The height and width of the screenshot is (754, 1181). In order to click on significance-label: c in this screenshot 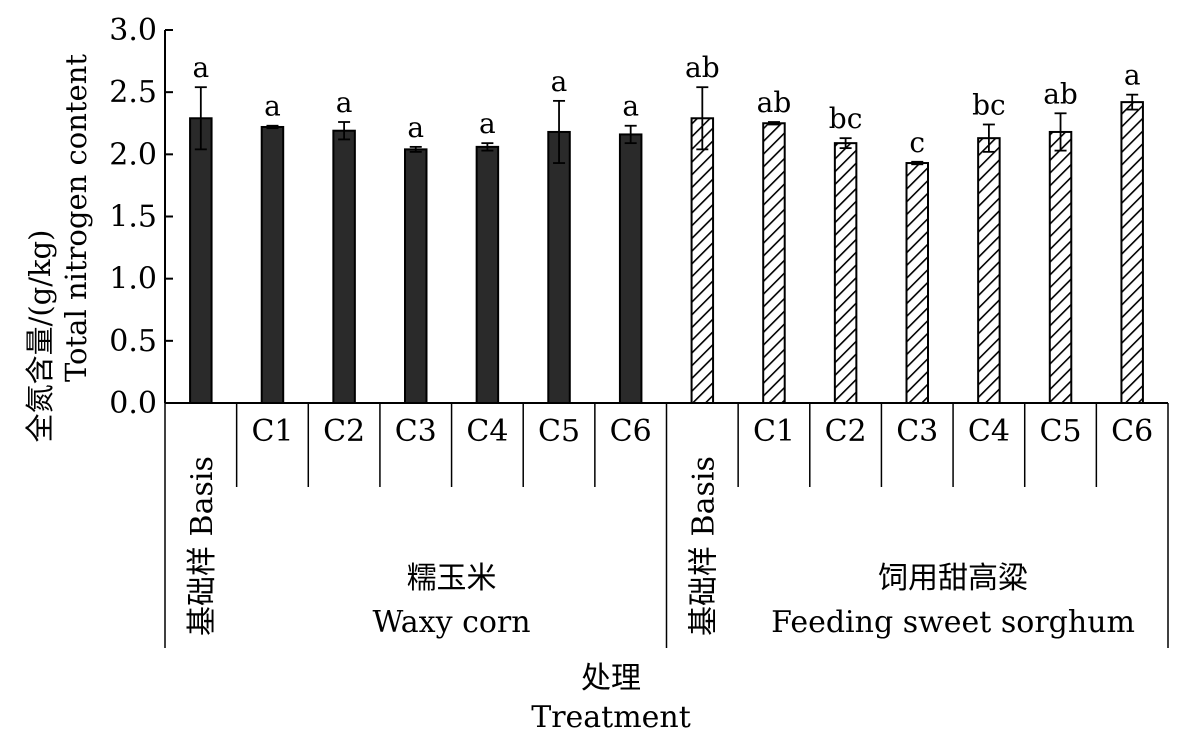, I will do `click(917, 142)`.